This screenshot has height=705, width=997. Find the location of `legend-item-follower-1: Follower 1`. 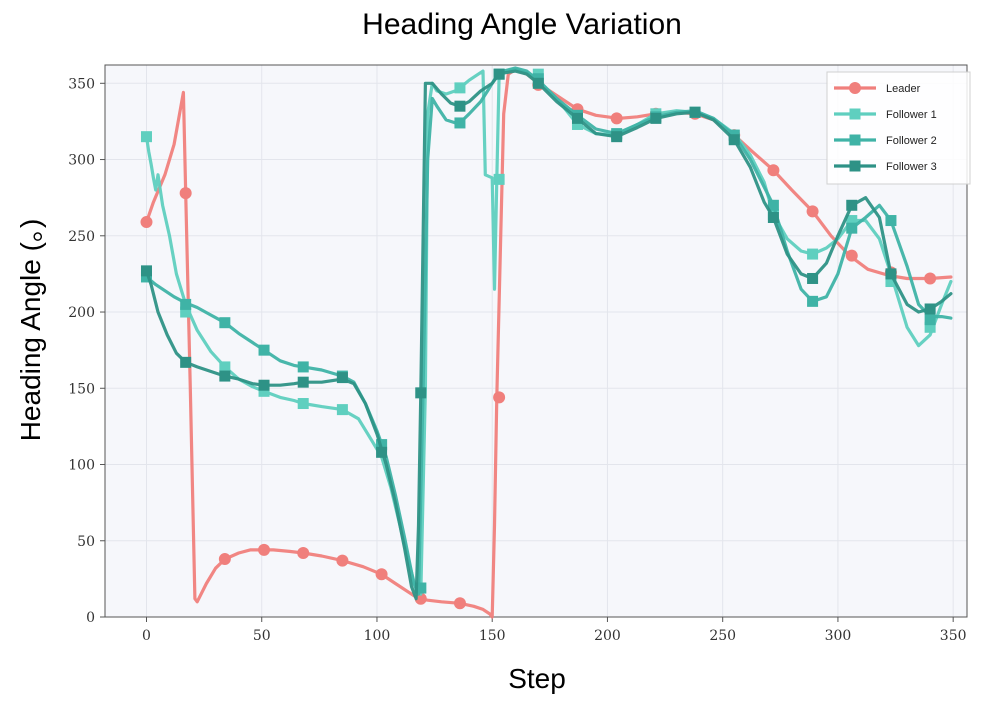

legend-item-follower-1: Follower 1 is located at coordinates (885, 114).